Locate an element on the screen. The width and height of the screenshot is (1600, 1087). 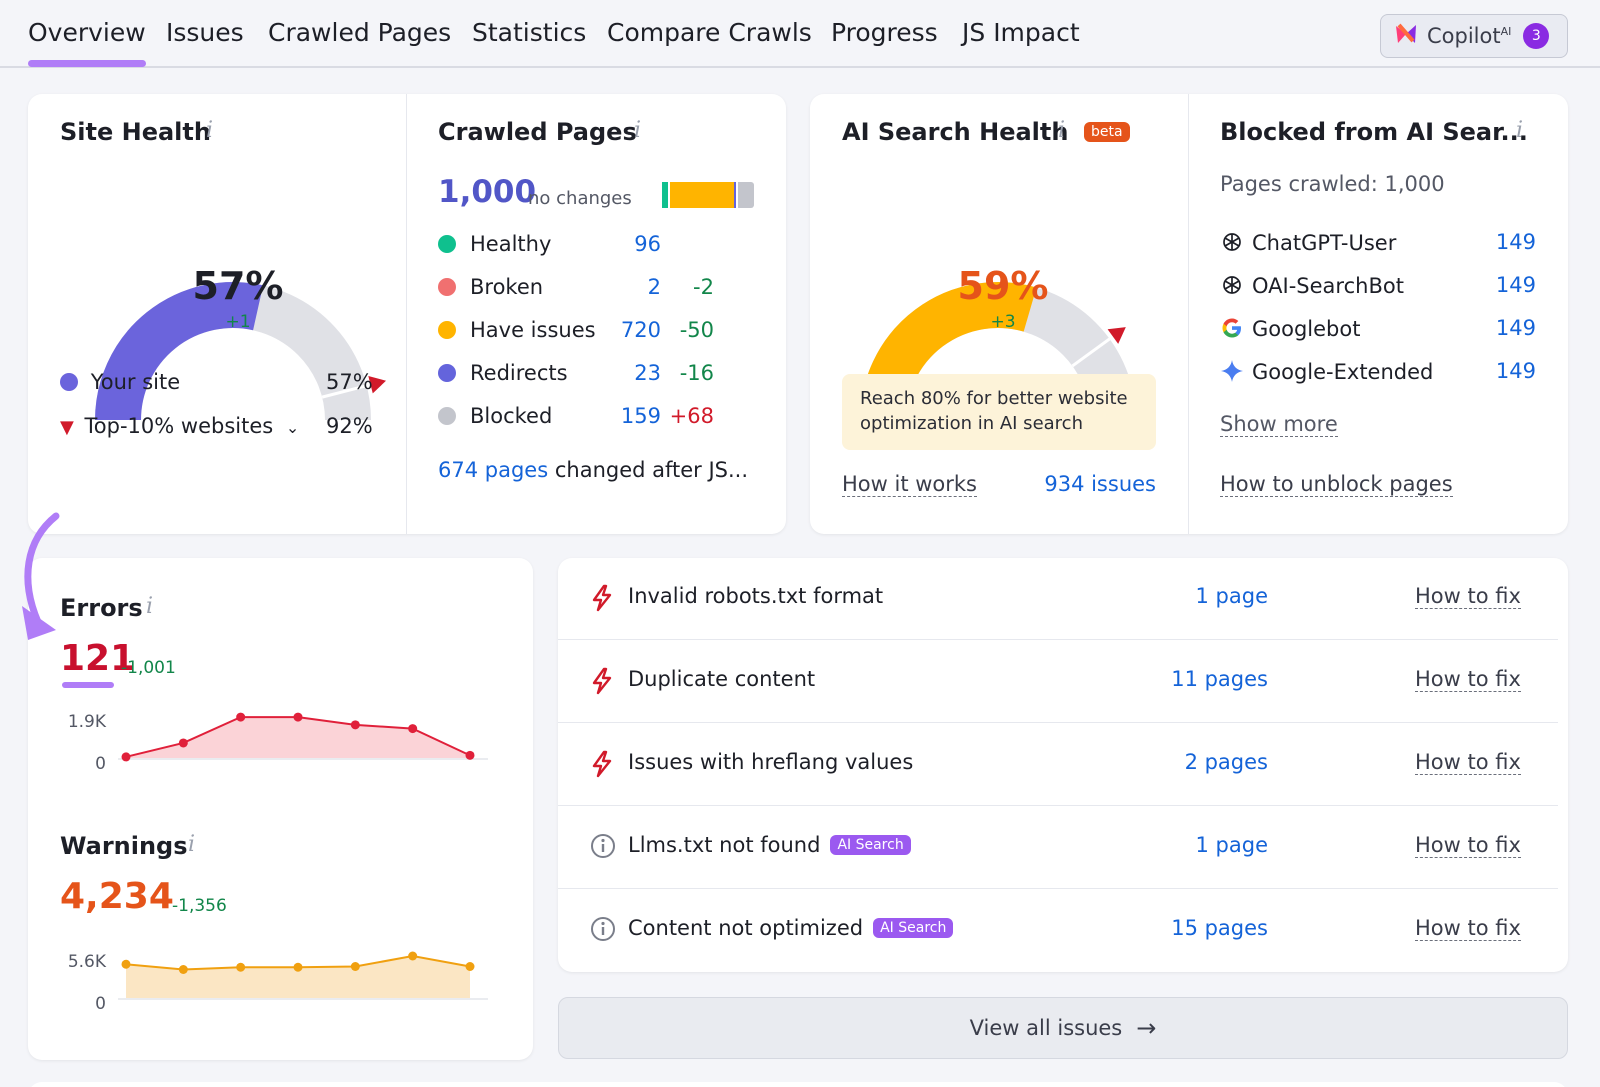
bot-row: Googlebot is located at coordinates (1290, 330).